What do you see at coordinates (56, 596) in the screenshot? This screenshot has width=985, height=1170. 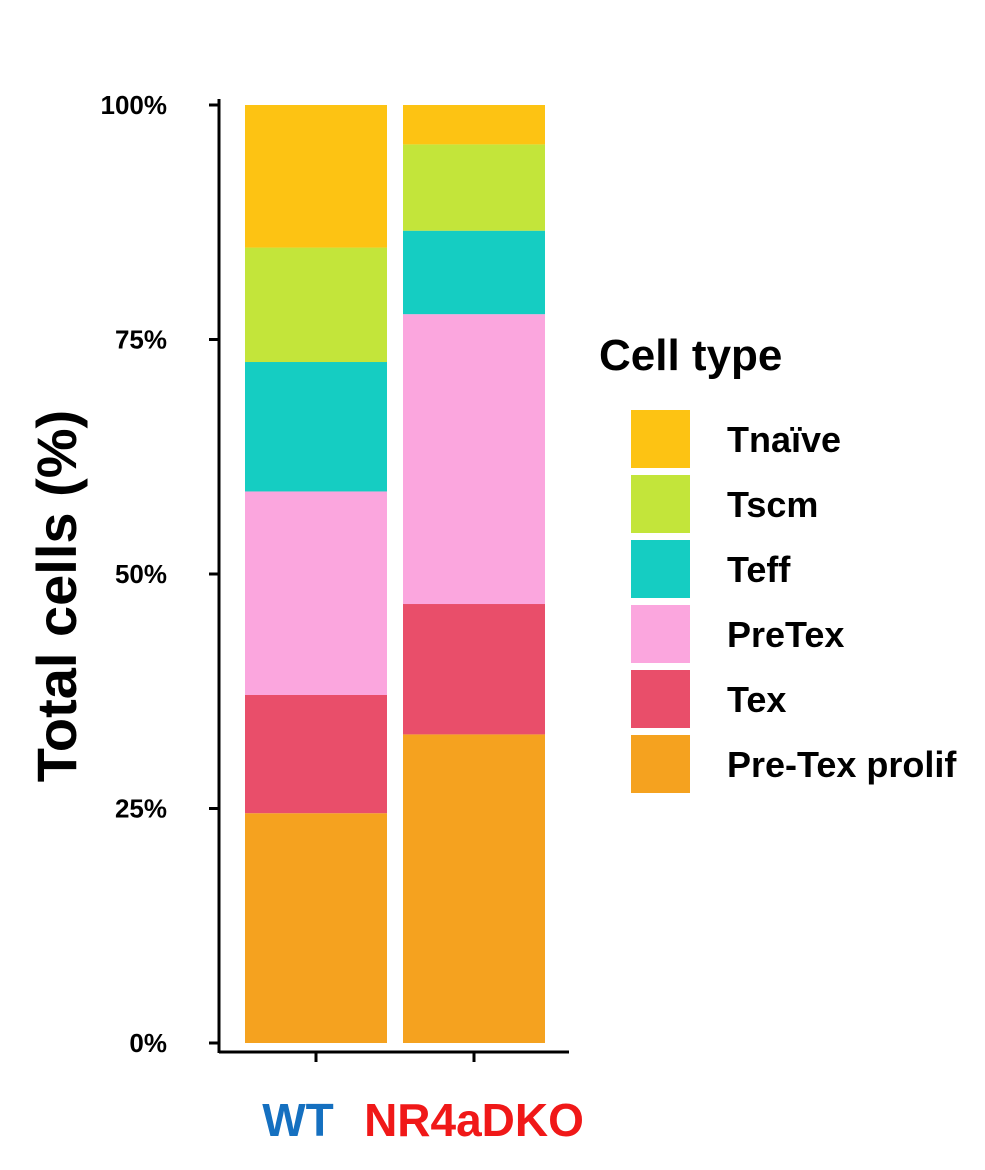 I see `y-axis-label: Total cells (%)` at bounding box center [56, 596].